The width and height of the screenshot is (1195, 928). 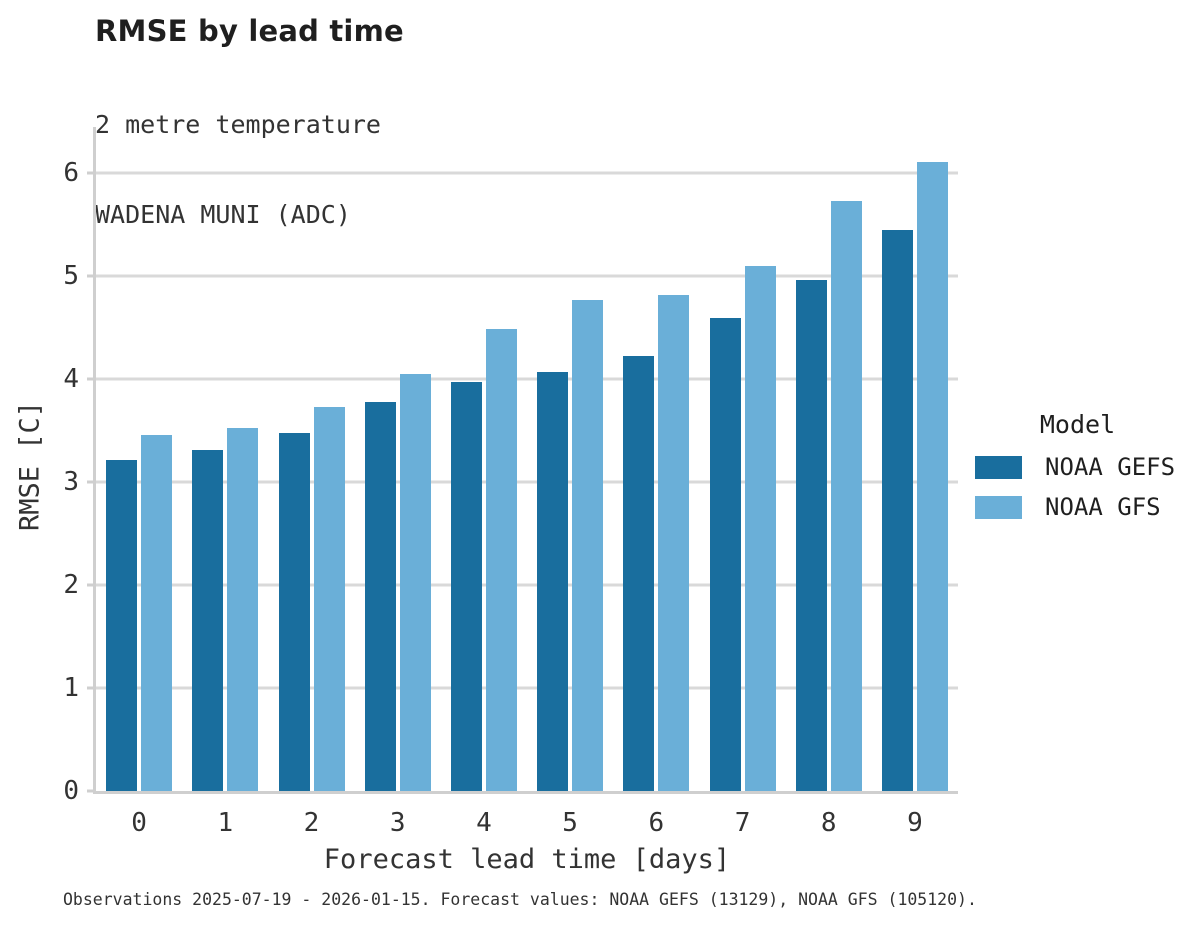 What do you see at coordinates (71, 791) in the screenshot?
I see `y-tick-label-0: 0` at bounding box center [71, 791].